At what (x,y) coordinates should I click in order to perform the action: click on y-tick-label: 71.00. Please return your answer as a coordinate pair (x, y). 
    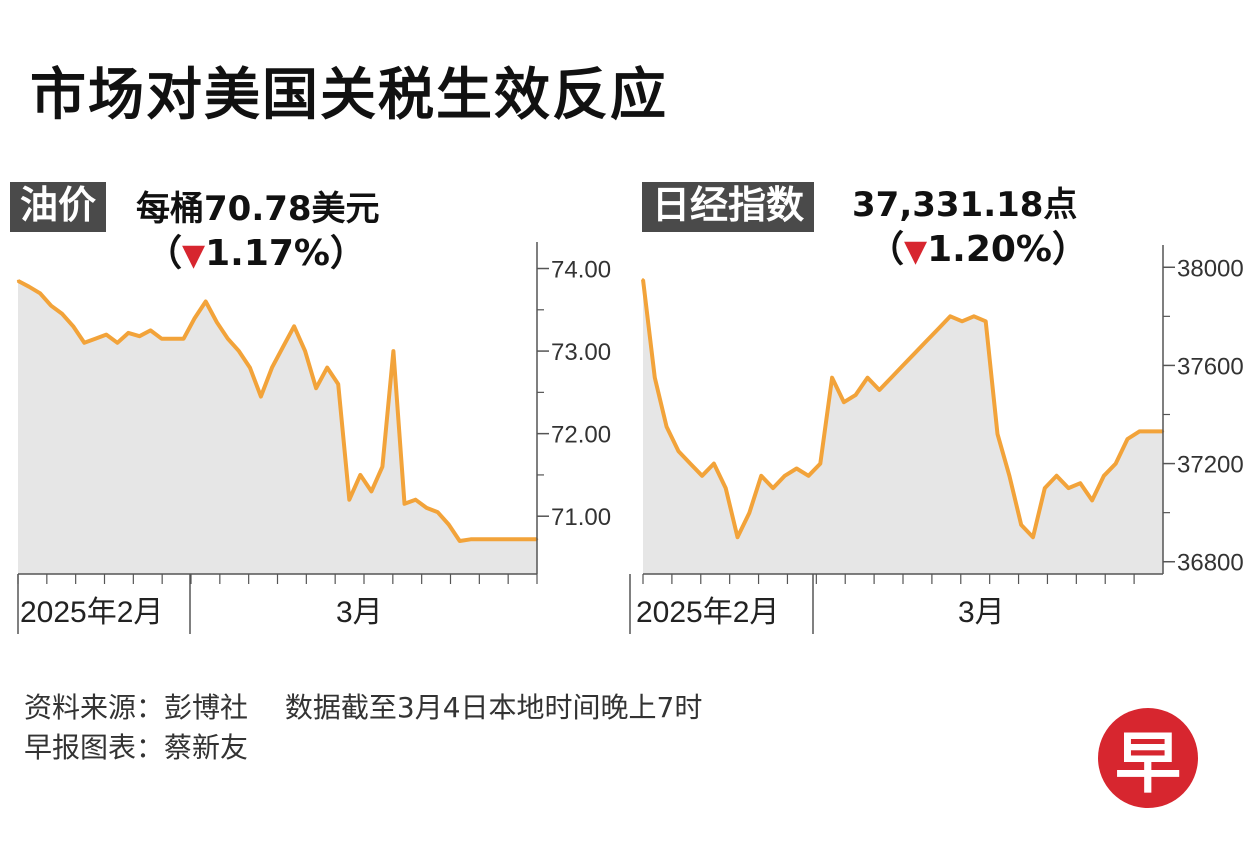
    Looking at the image, I should click on (581, 517).